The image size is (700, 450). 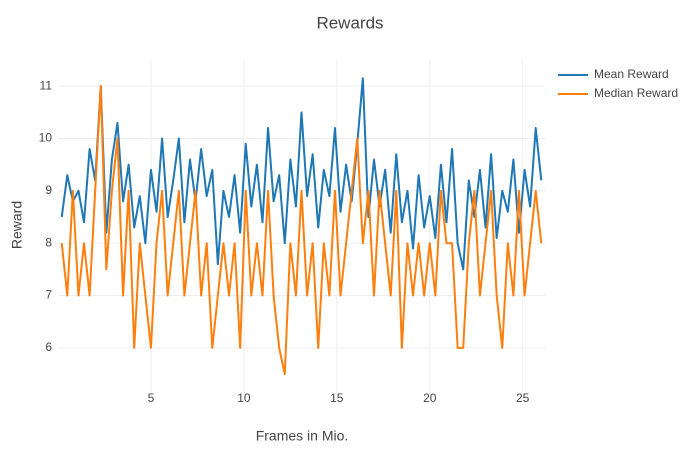 I want to click on legend-label: Median Reward, so click(x=636, y=93).